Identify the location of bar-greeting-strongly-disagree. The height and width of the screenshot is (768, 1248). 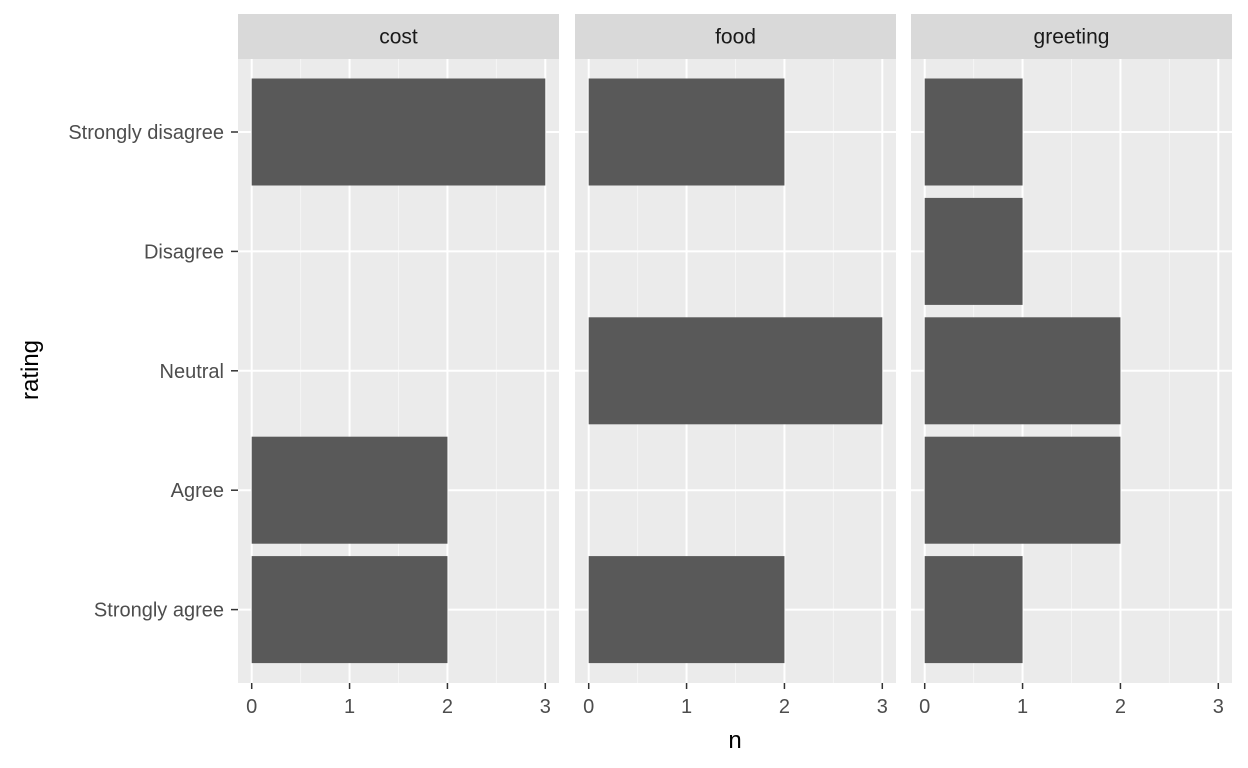
(973, 132).